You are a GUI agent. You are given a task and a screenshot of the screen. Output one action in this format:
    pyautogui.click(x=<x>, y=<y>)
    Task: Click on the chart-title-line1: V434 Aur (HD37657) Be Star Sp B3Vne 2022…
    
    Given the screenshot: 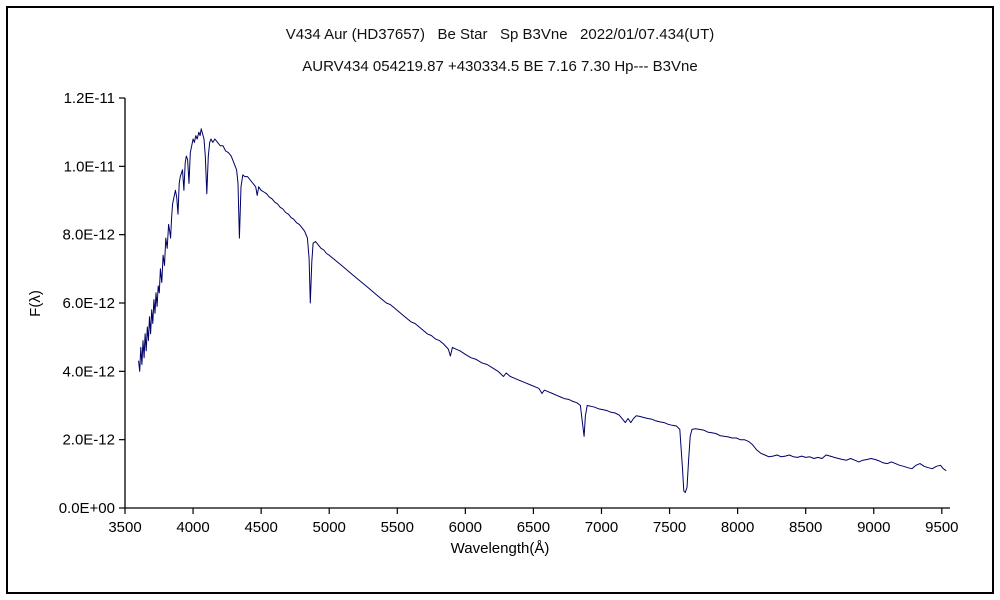 What is the action you would take?
    pyautogui.click(x=500, y=34)
    